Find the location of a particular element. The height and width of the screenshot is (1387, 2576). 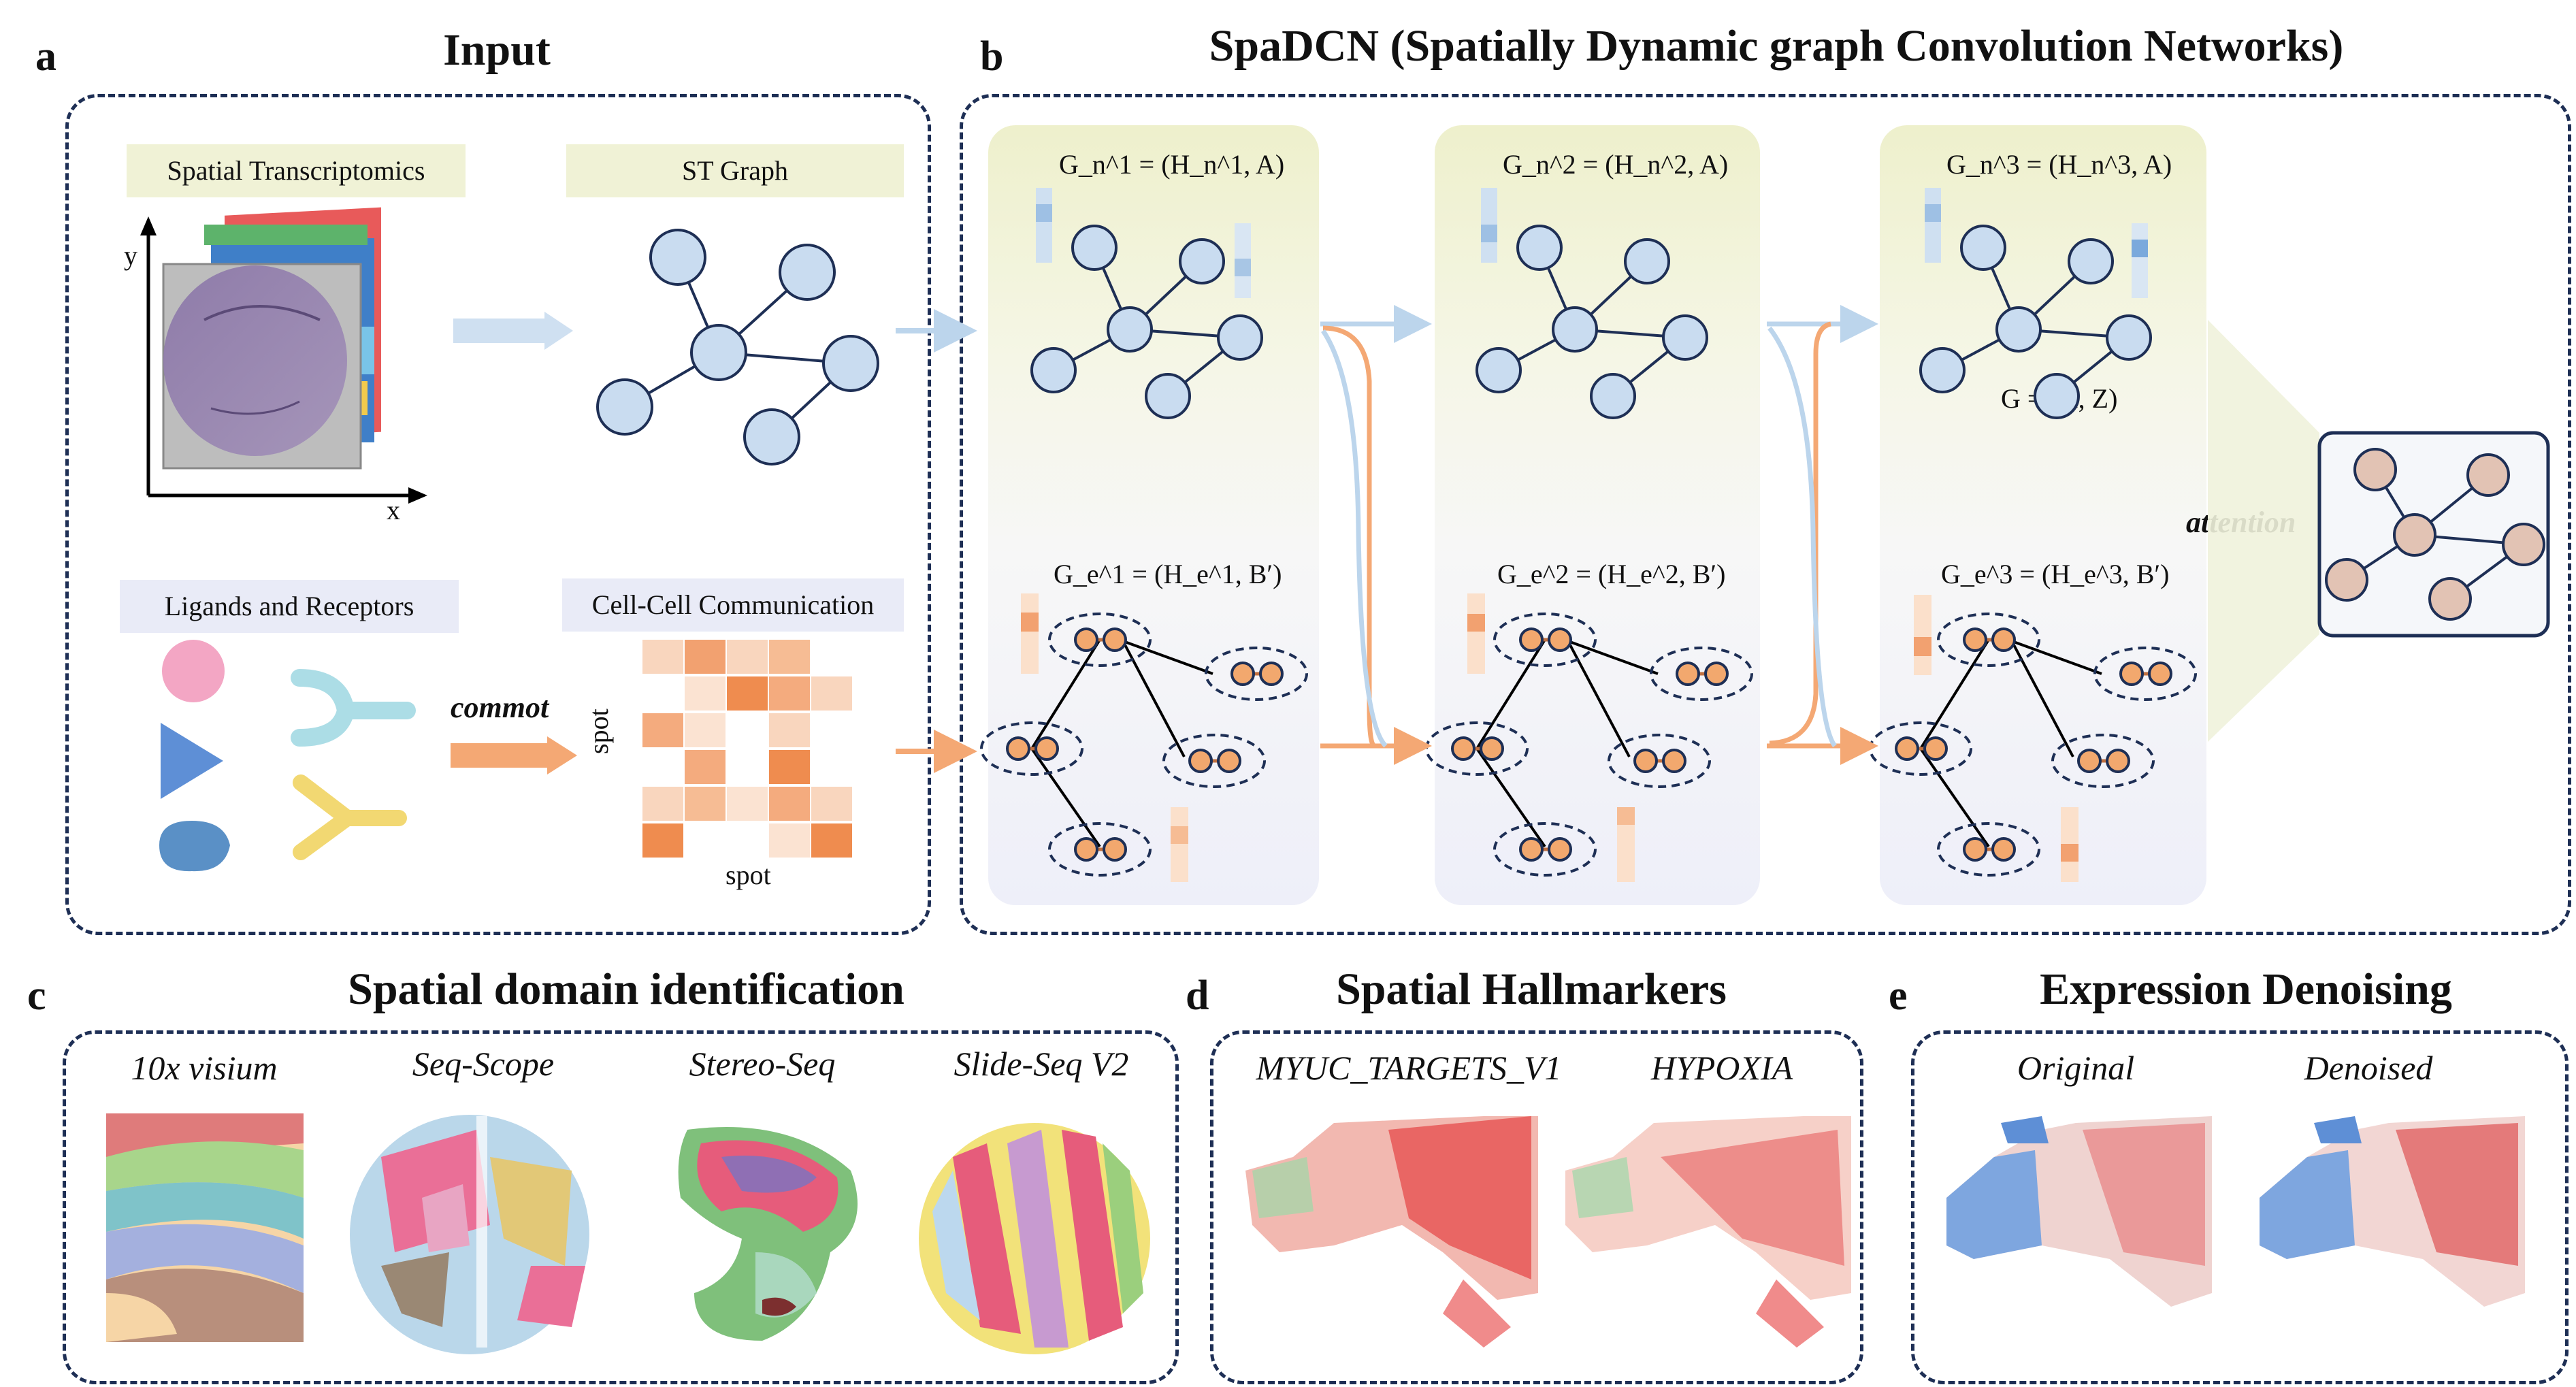

spot-x-label: spot is located at coordinates (748, 875).